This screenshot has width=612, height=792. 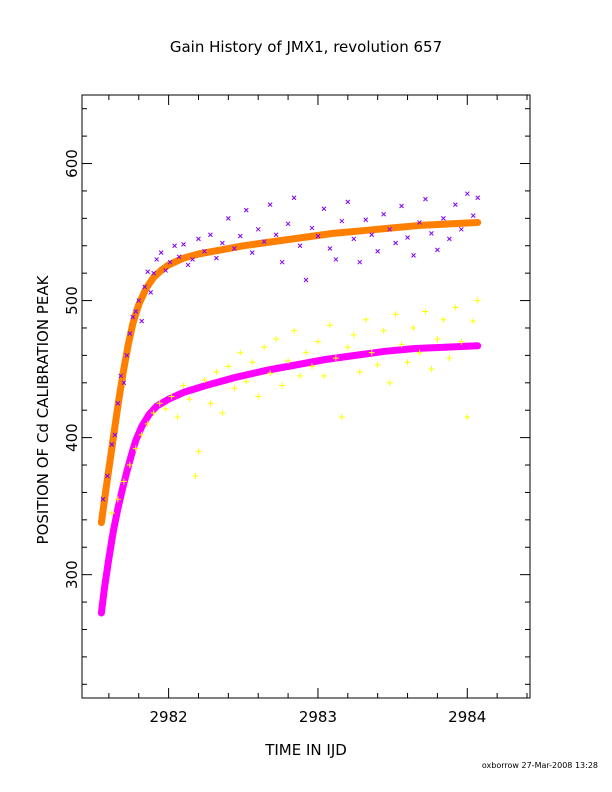 I want to click on chart-title: Gain History of JMX1, revolution 657, so click(x=306, y=47).